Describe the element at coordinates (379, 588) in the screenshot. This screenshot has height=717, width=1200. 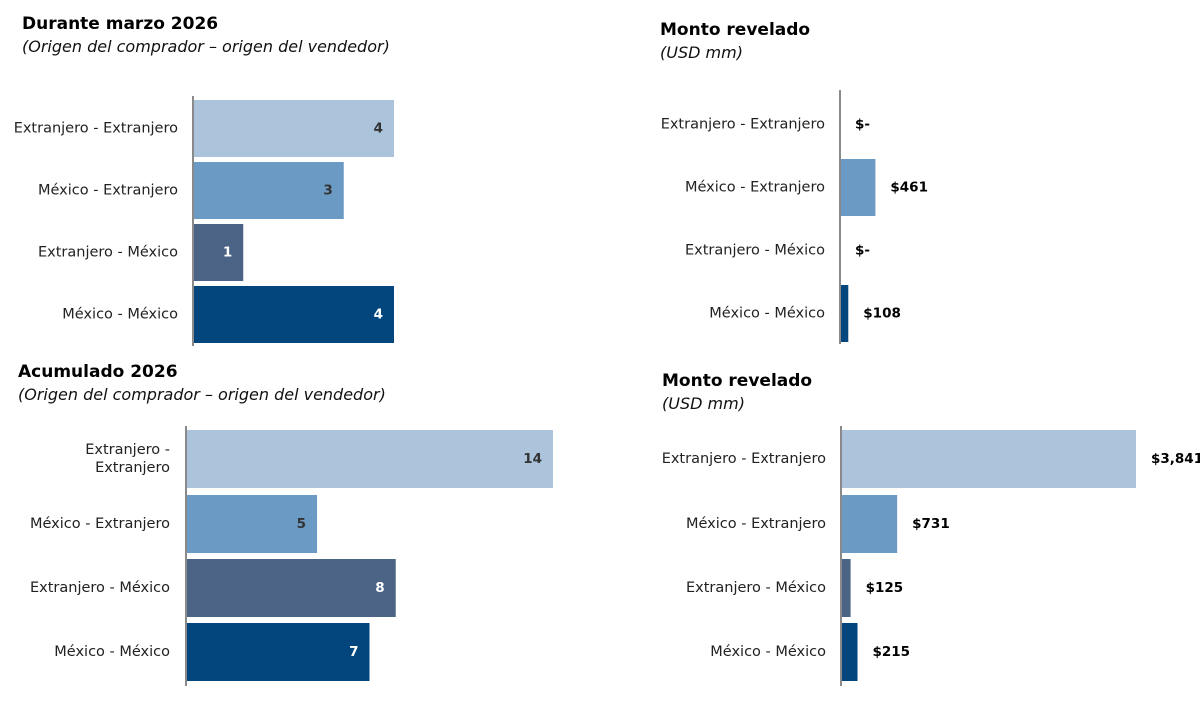
I see `data-label: 8` at that location.